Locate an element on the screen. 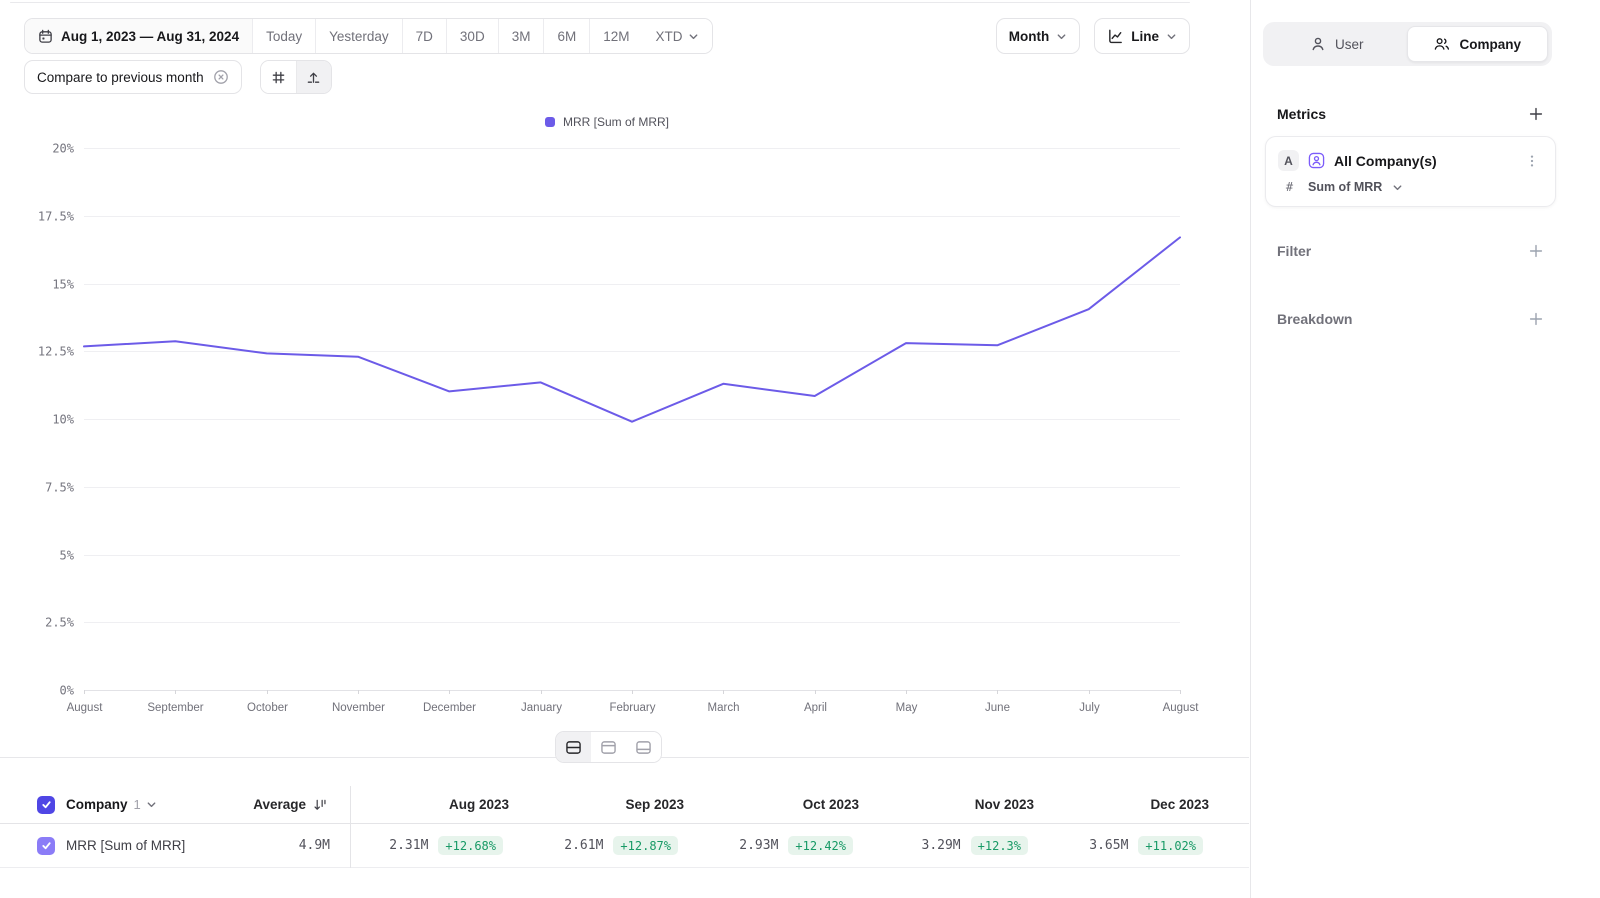  company-toggle-button: Company is located at coordinates (1477, 44).